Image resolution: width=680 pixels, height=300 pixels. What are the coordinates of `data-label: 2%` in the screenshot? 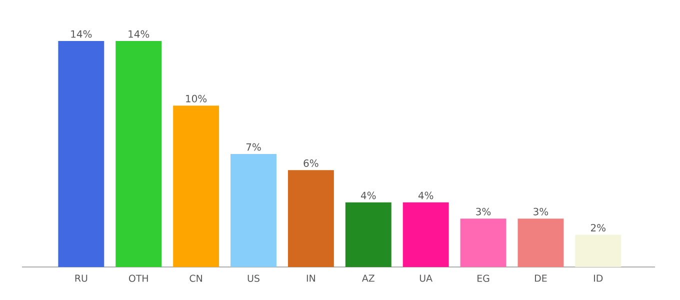 It's located at (598, 228).